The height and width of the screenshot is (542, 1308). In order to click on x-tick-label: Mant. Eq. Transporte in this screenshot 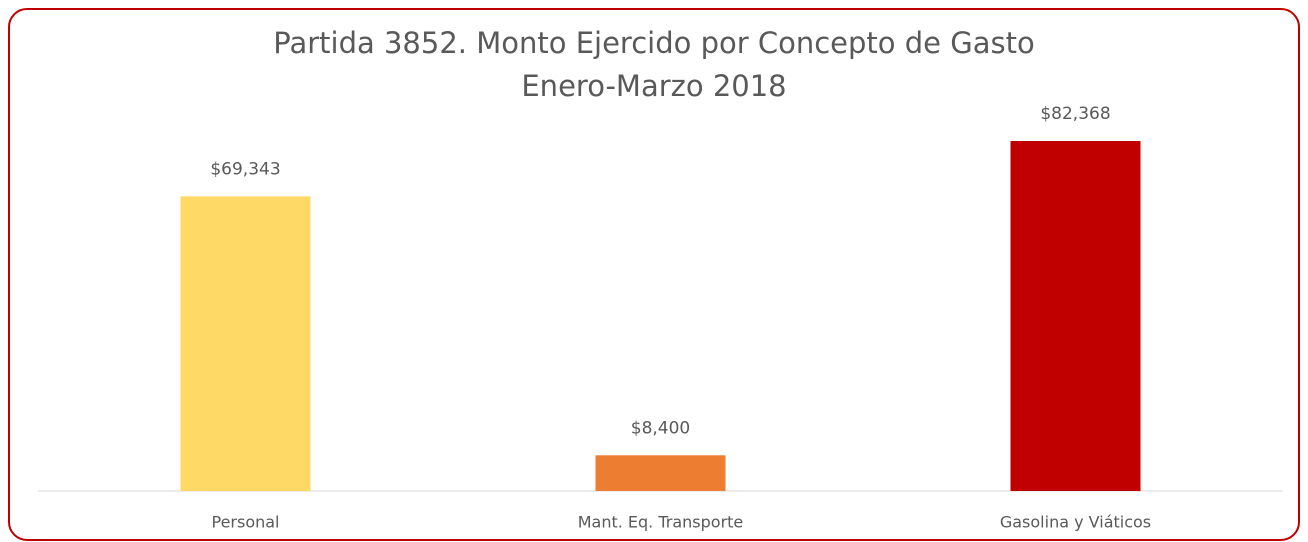, I will do `click(661, 522)`.